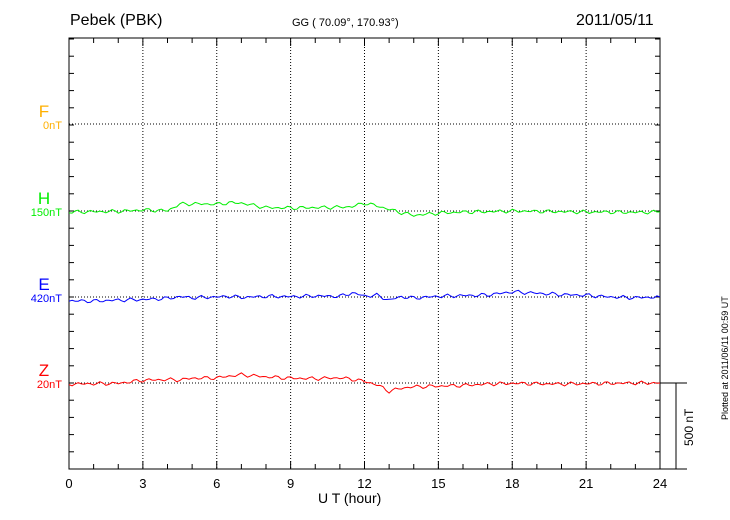 The height and width of the screenshot is (520, 730). Describe the element at coordinates (116, 20) in the screenshot. I see `chart-title: Pebek (PBK)` at that location.